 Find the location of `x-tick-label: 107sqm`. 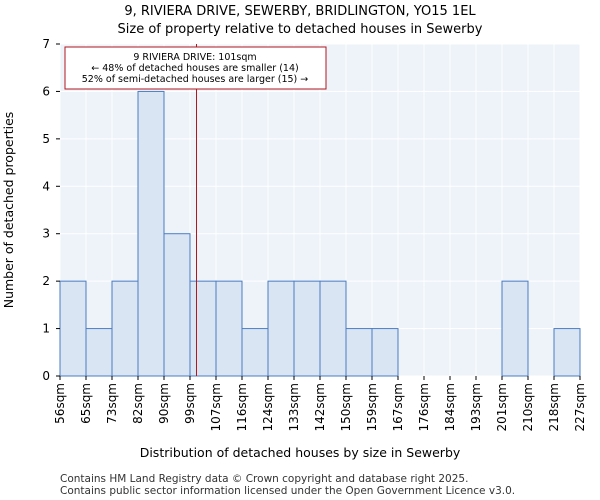

x-tick-label: 107sqm is located at coordinates (216, 407).